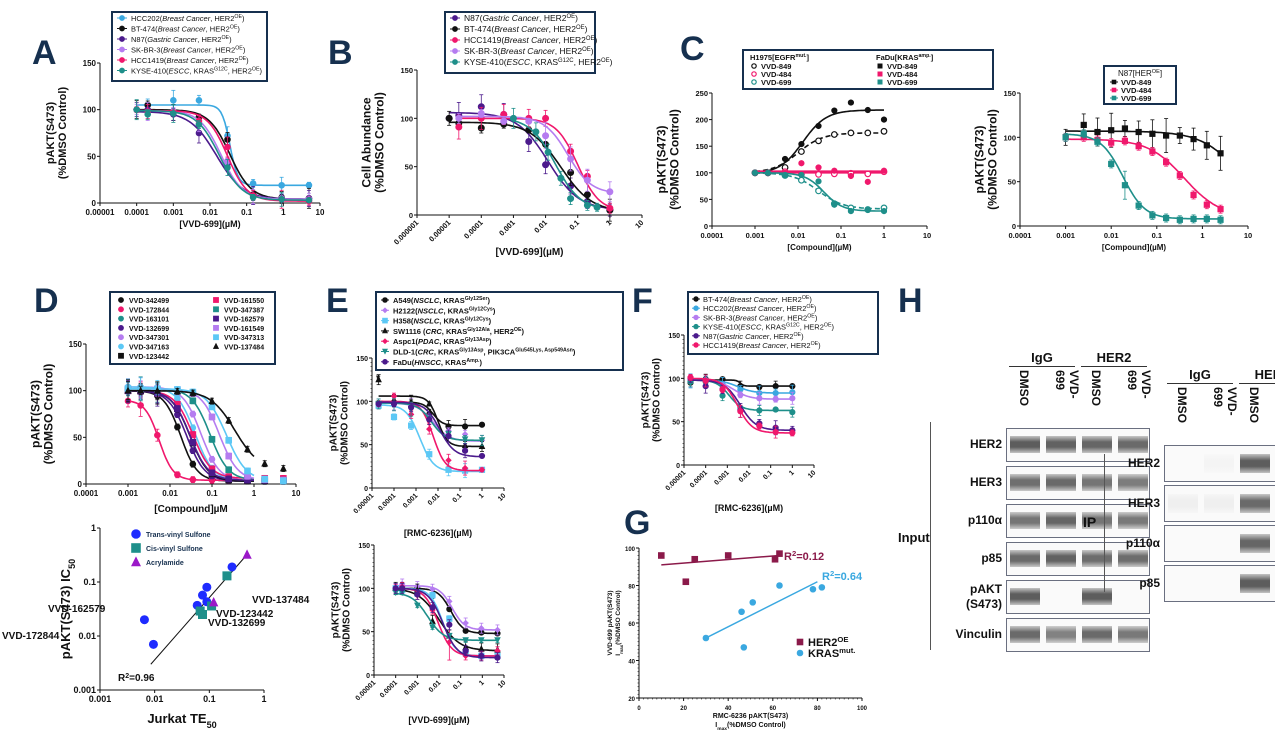 The width and height of the screenshot is (1275, 744). I want to click on text-span: KRAS, so click(456, 331).